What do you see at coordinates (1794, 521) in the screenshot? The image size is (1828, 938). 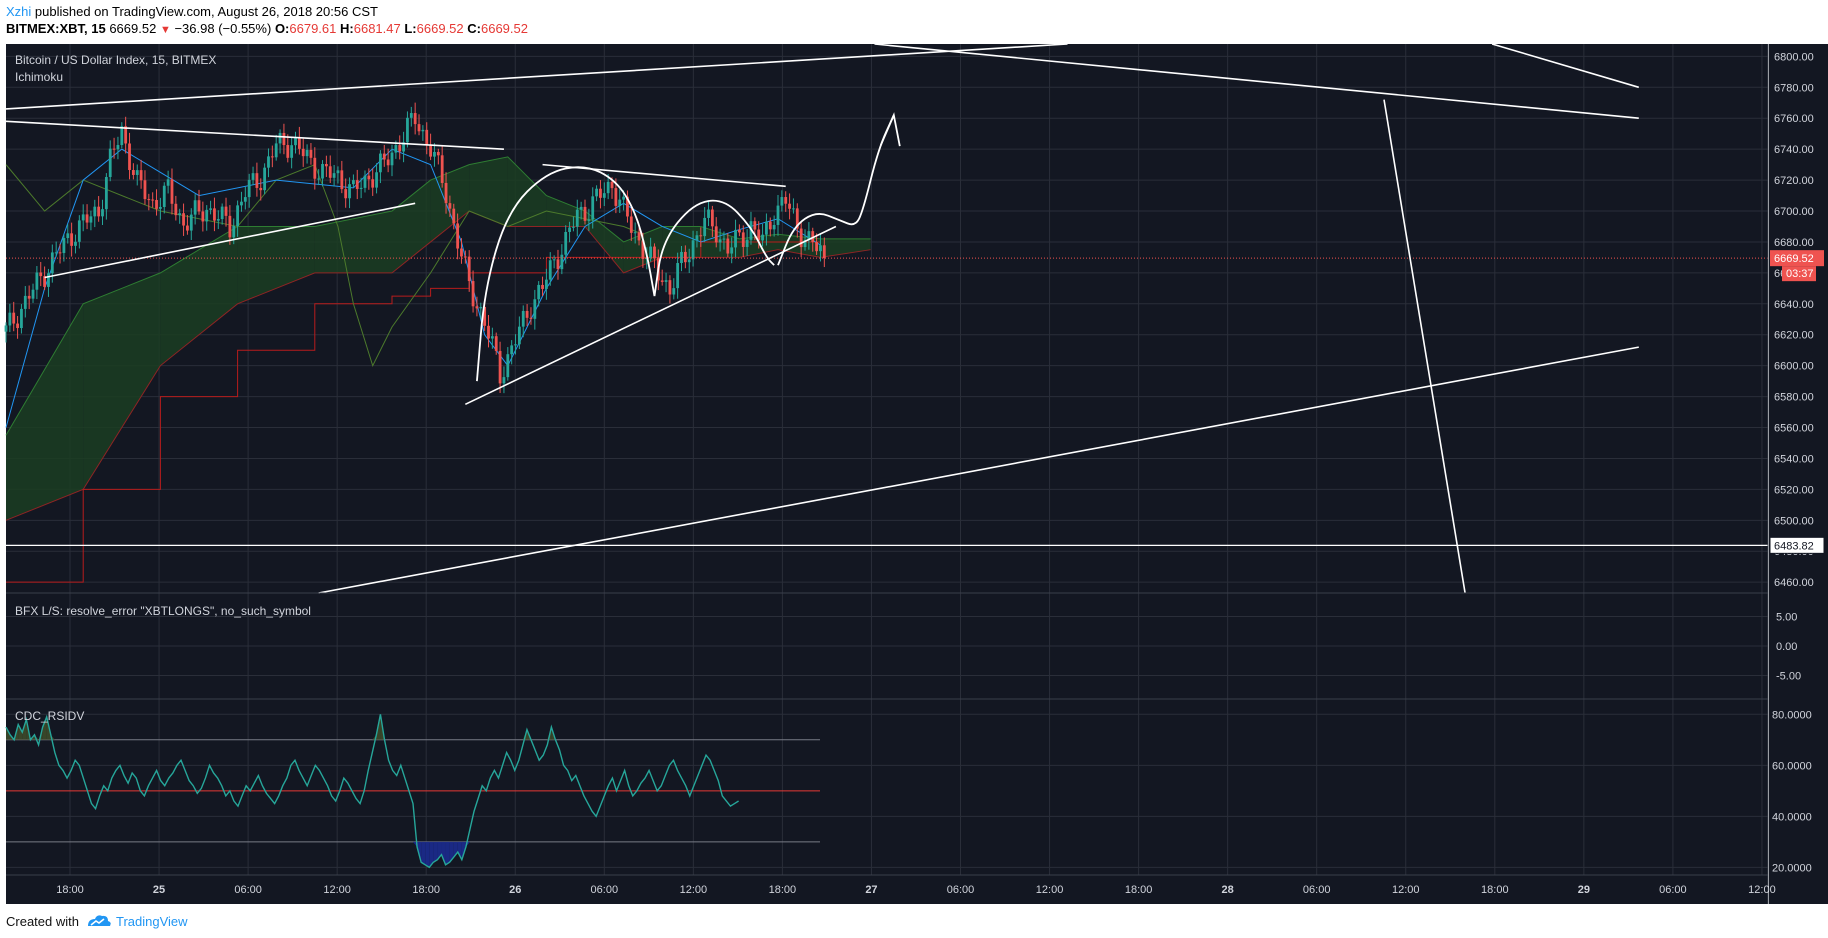 I see `price-tick-label: 6500.00` at bounding box center [1794, 521].